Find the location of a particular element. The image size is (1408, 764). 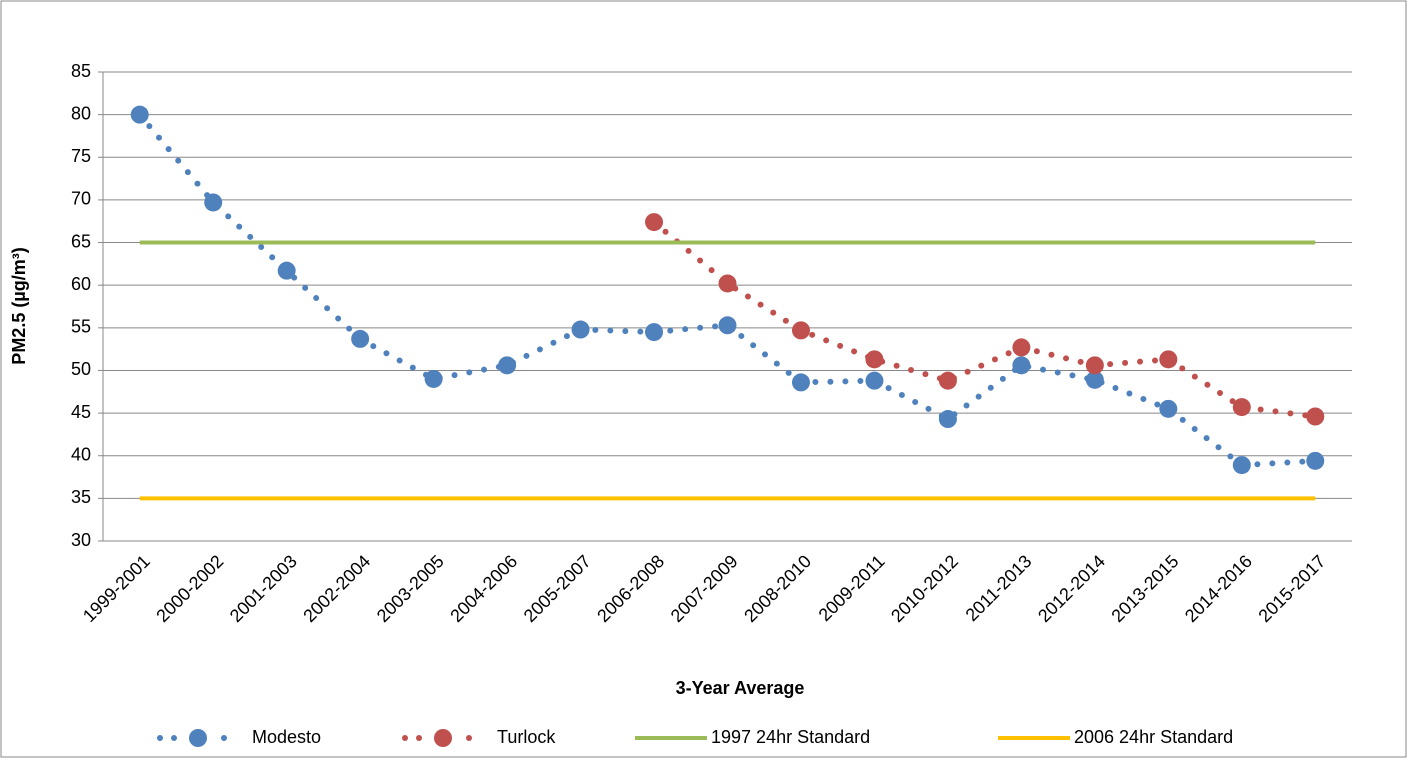

legend-label: 2006 24hr Standard is located at coordinates (1153, 737).